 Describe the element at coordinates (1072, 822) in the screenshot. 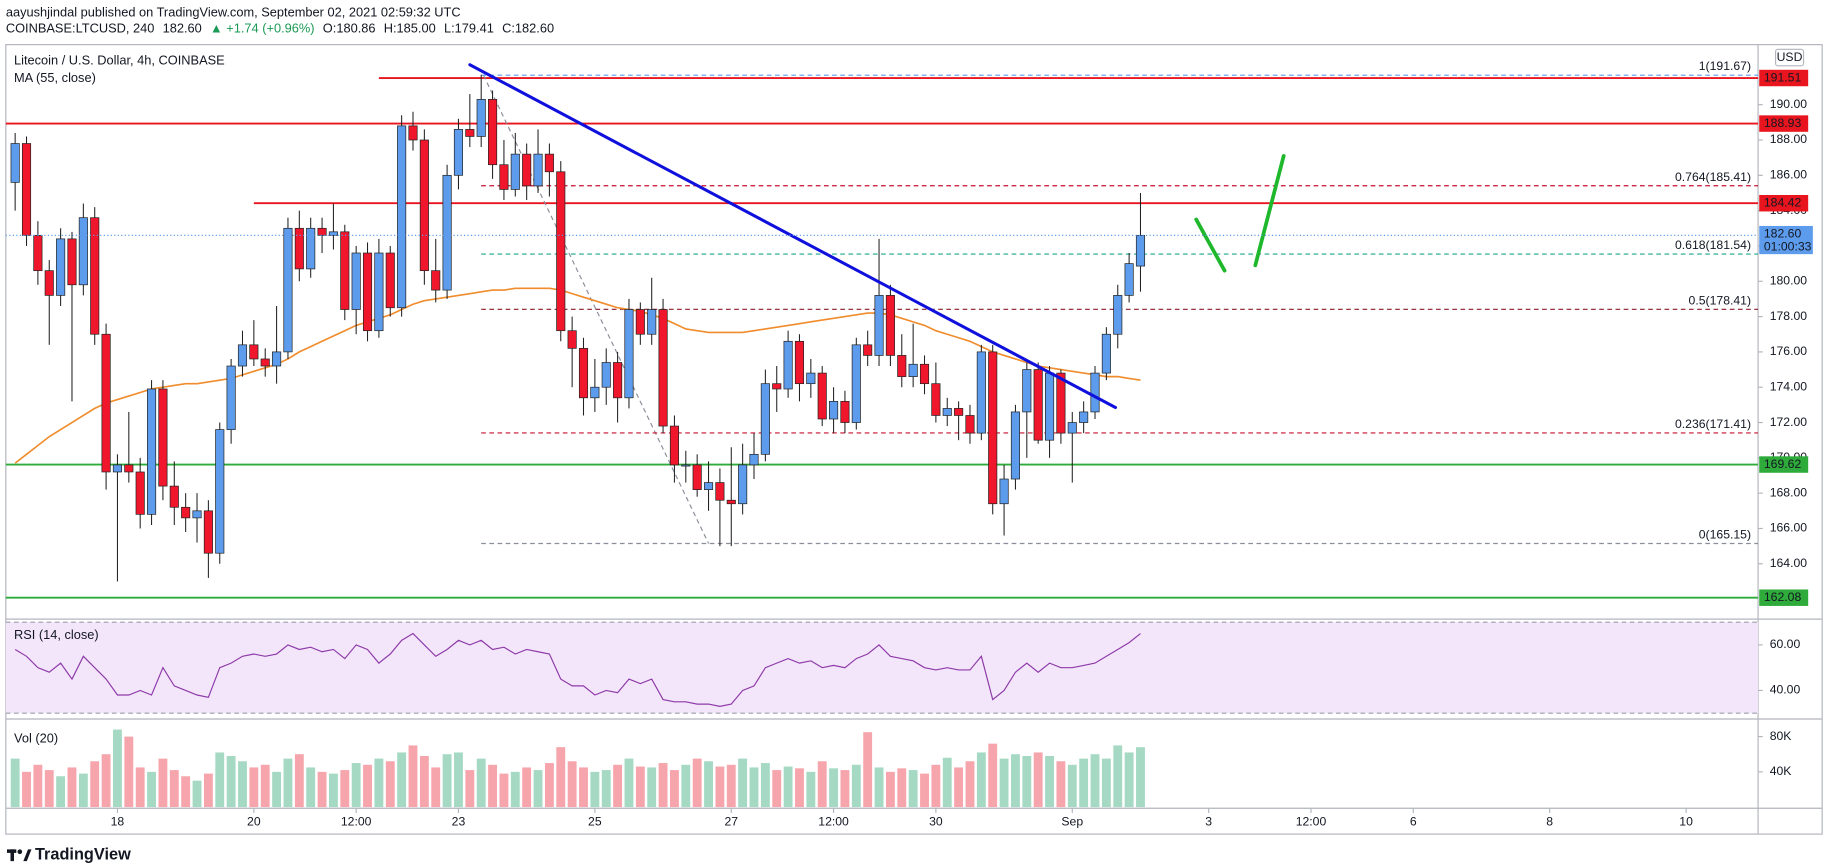

I see `x-tick-label: Sep` at that location.